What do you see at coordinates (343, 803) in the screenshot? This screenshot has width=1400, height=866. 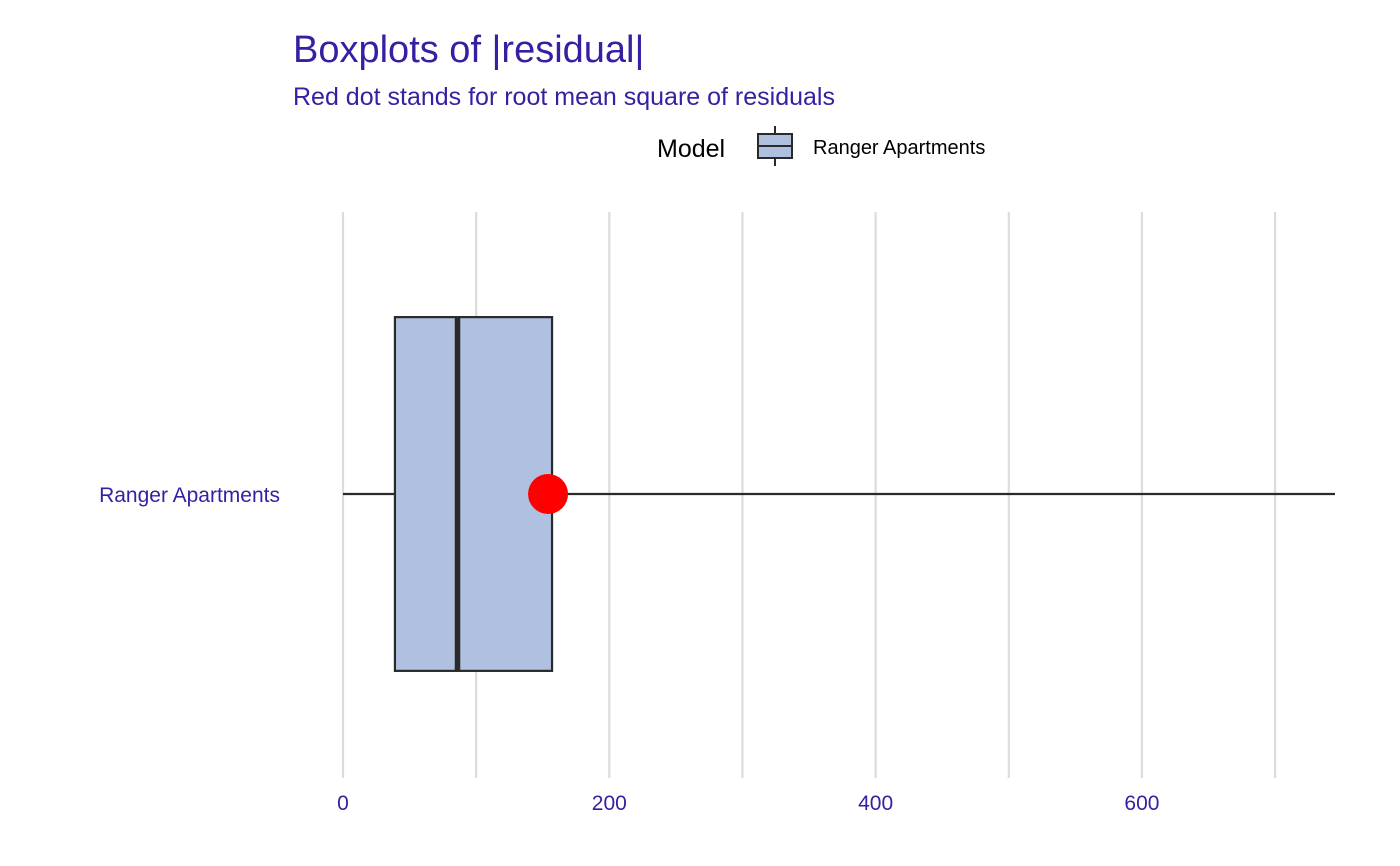 I see `x-tick-label-0: 0` at bounding box center [343, 803].